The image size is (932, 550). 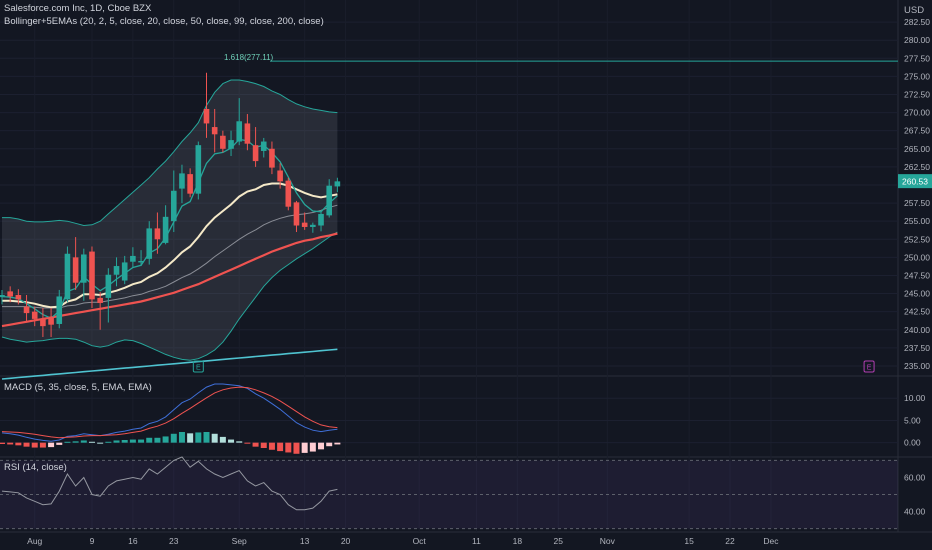 What do you see at coordinates (35, 467) in the screenshot?
I see `rsi-title: RSI (14, close)` at bounding box center [35, 467].